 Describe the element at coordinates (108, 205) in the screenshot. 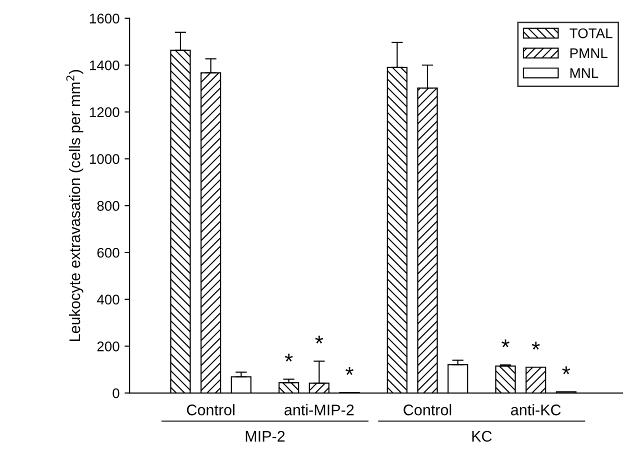

I see `y-tick-label: 800` at that location.